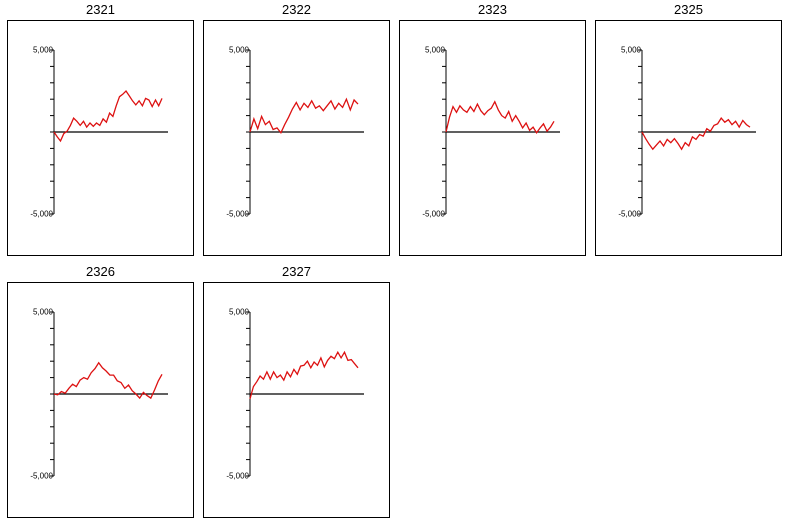 The height and width of the screenshot is (523, 791). What do you see at coordinates (100, 9) in the screenshot?
I see `chart-title: 2321` at bounding box center [100, 9].